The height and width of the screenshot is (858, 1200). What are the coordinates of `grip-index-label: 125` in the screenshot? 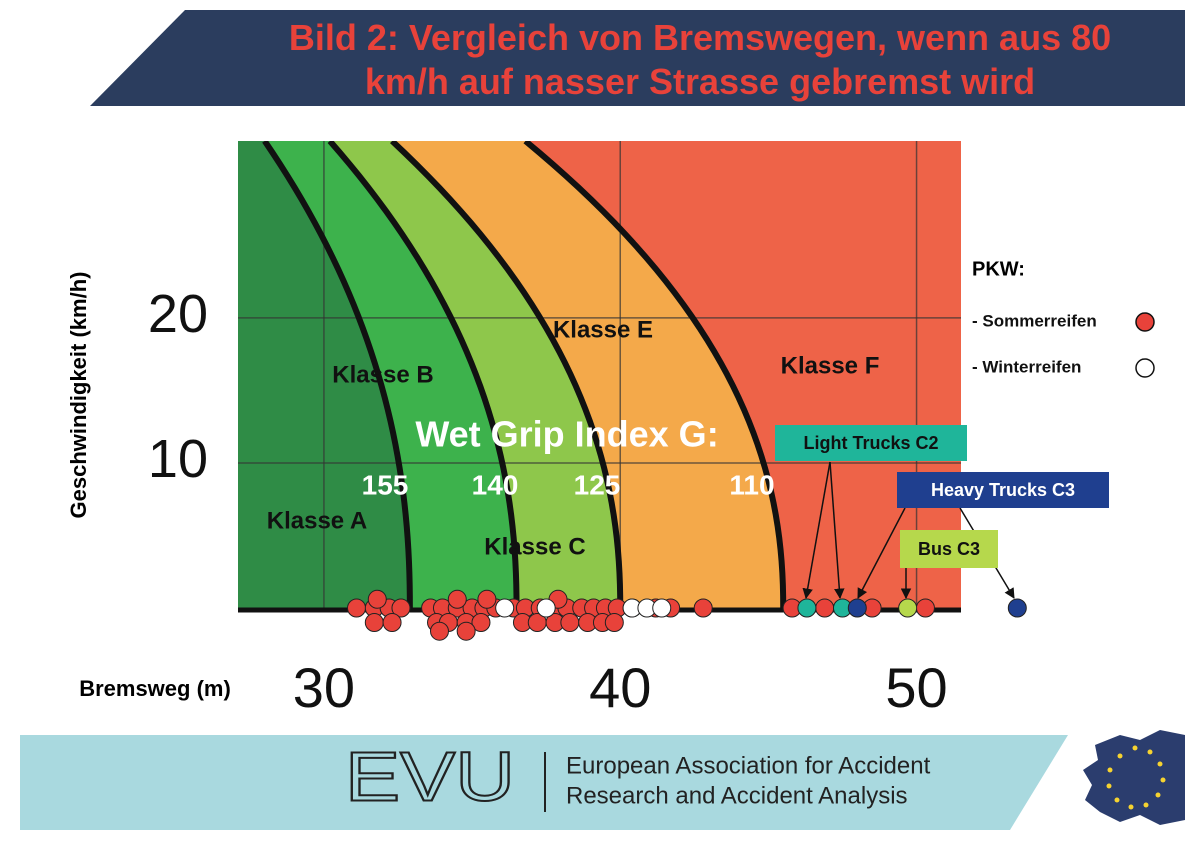 It's located at (597, 484).